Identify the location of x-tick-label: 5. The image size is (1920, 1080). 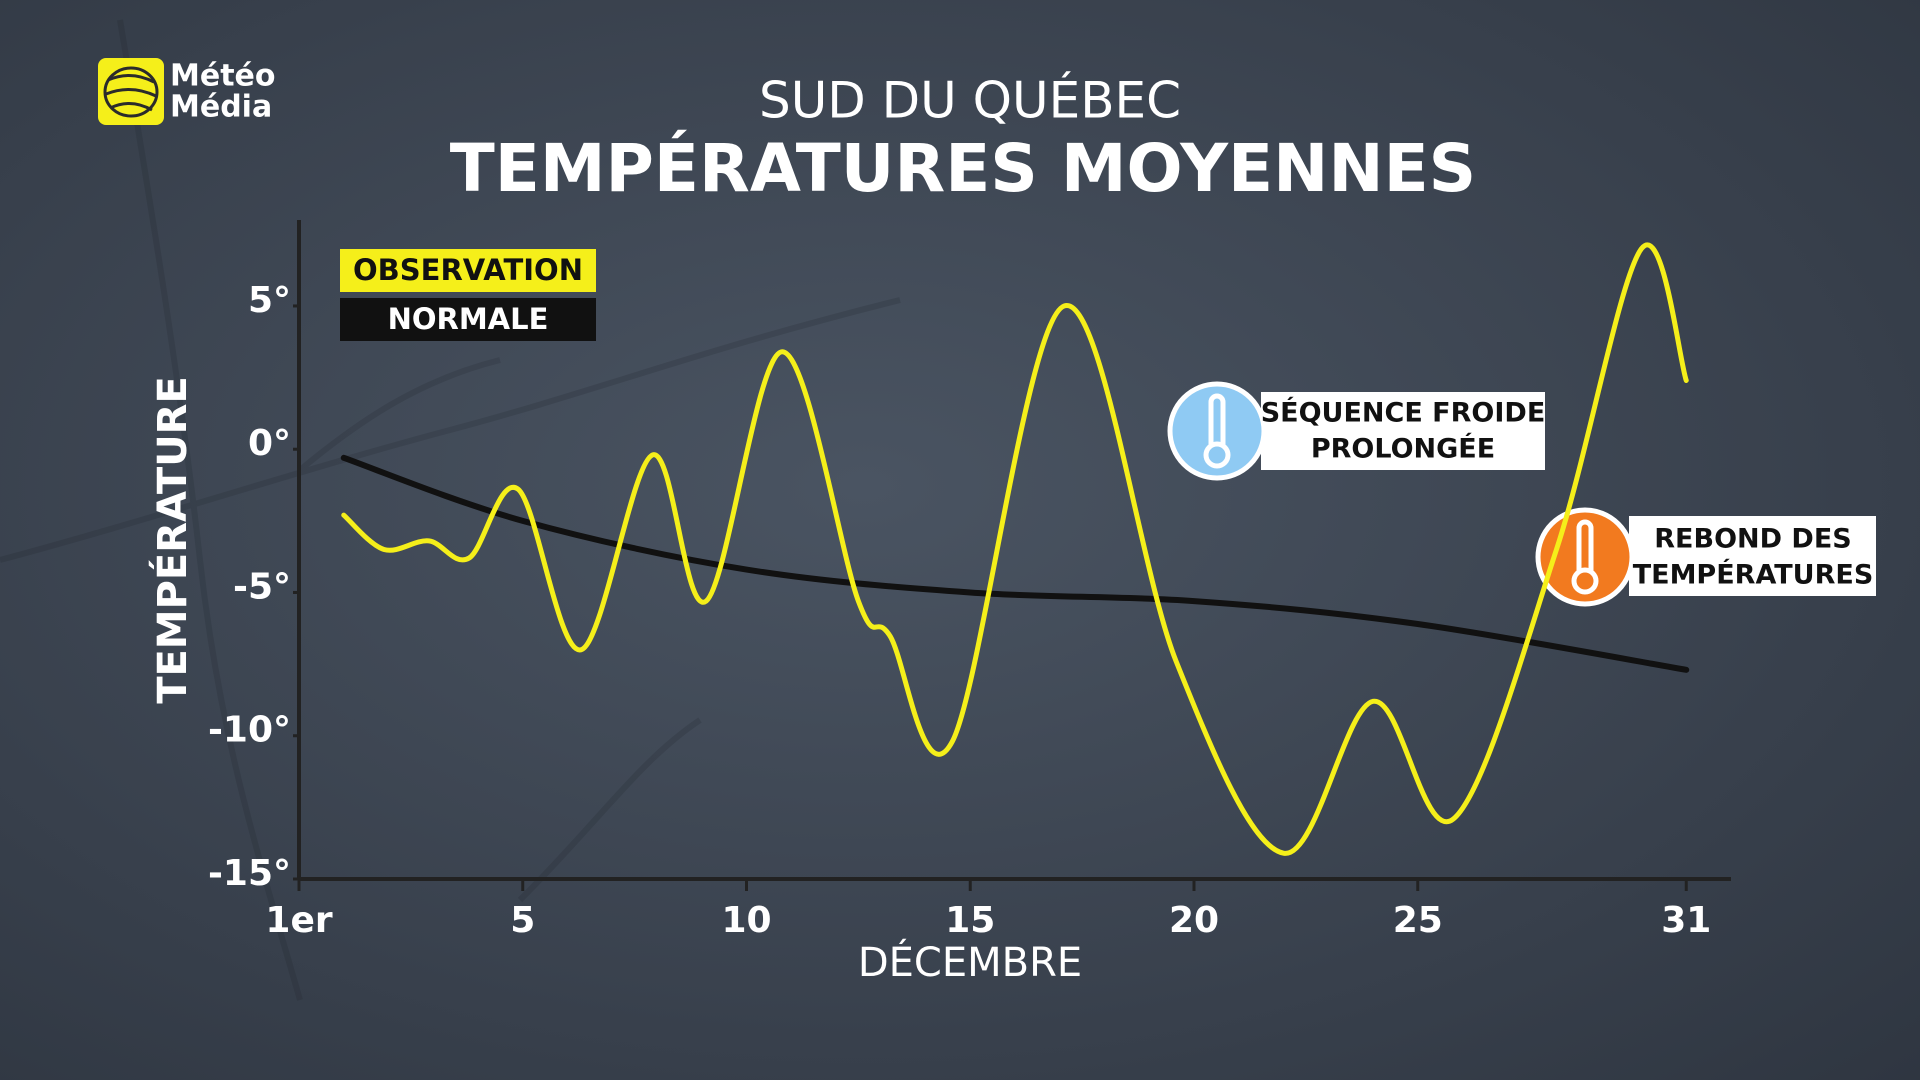
(522, 920).